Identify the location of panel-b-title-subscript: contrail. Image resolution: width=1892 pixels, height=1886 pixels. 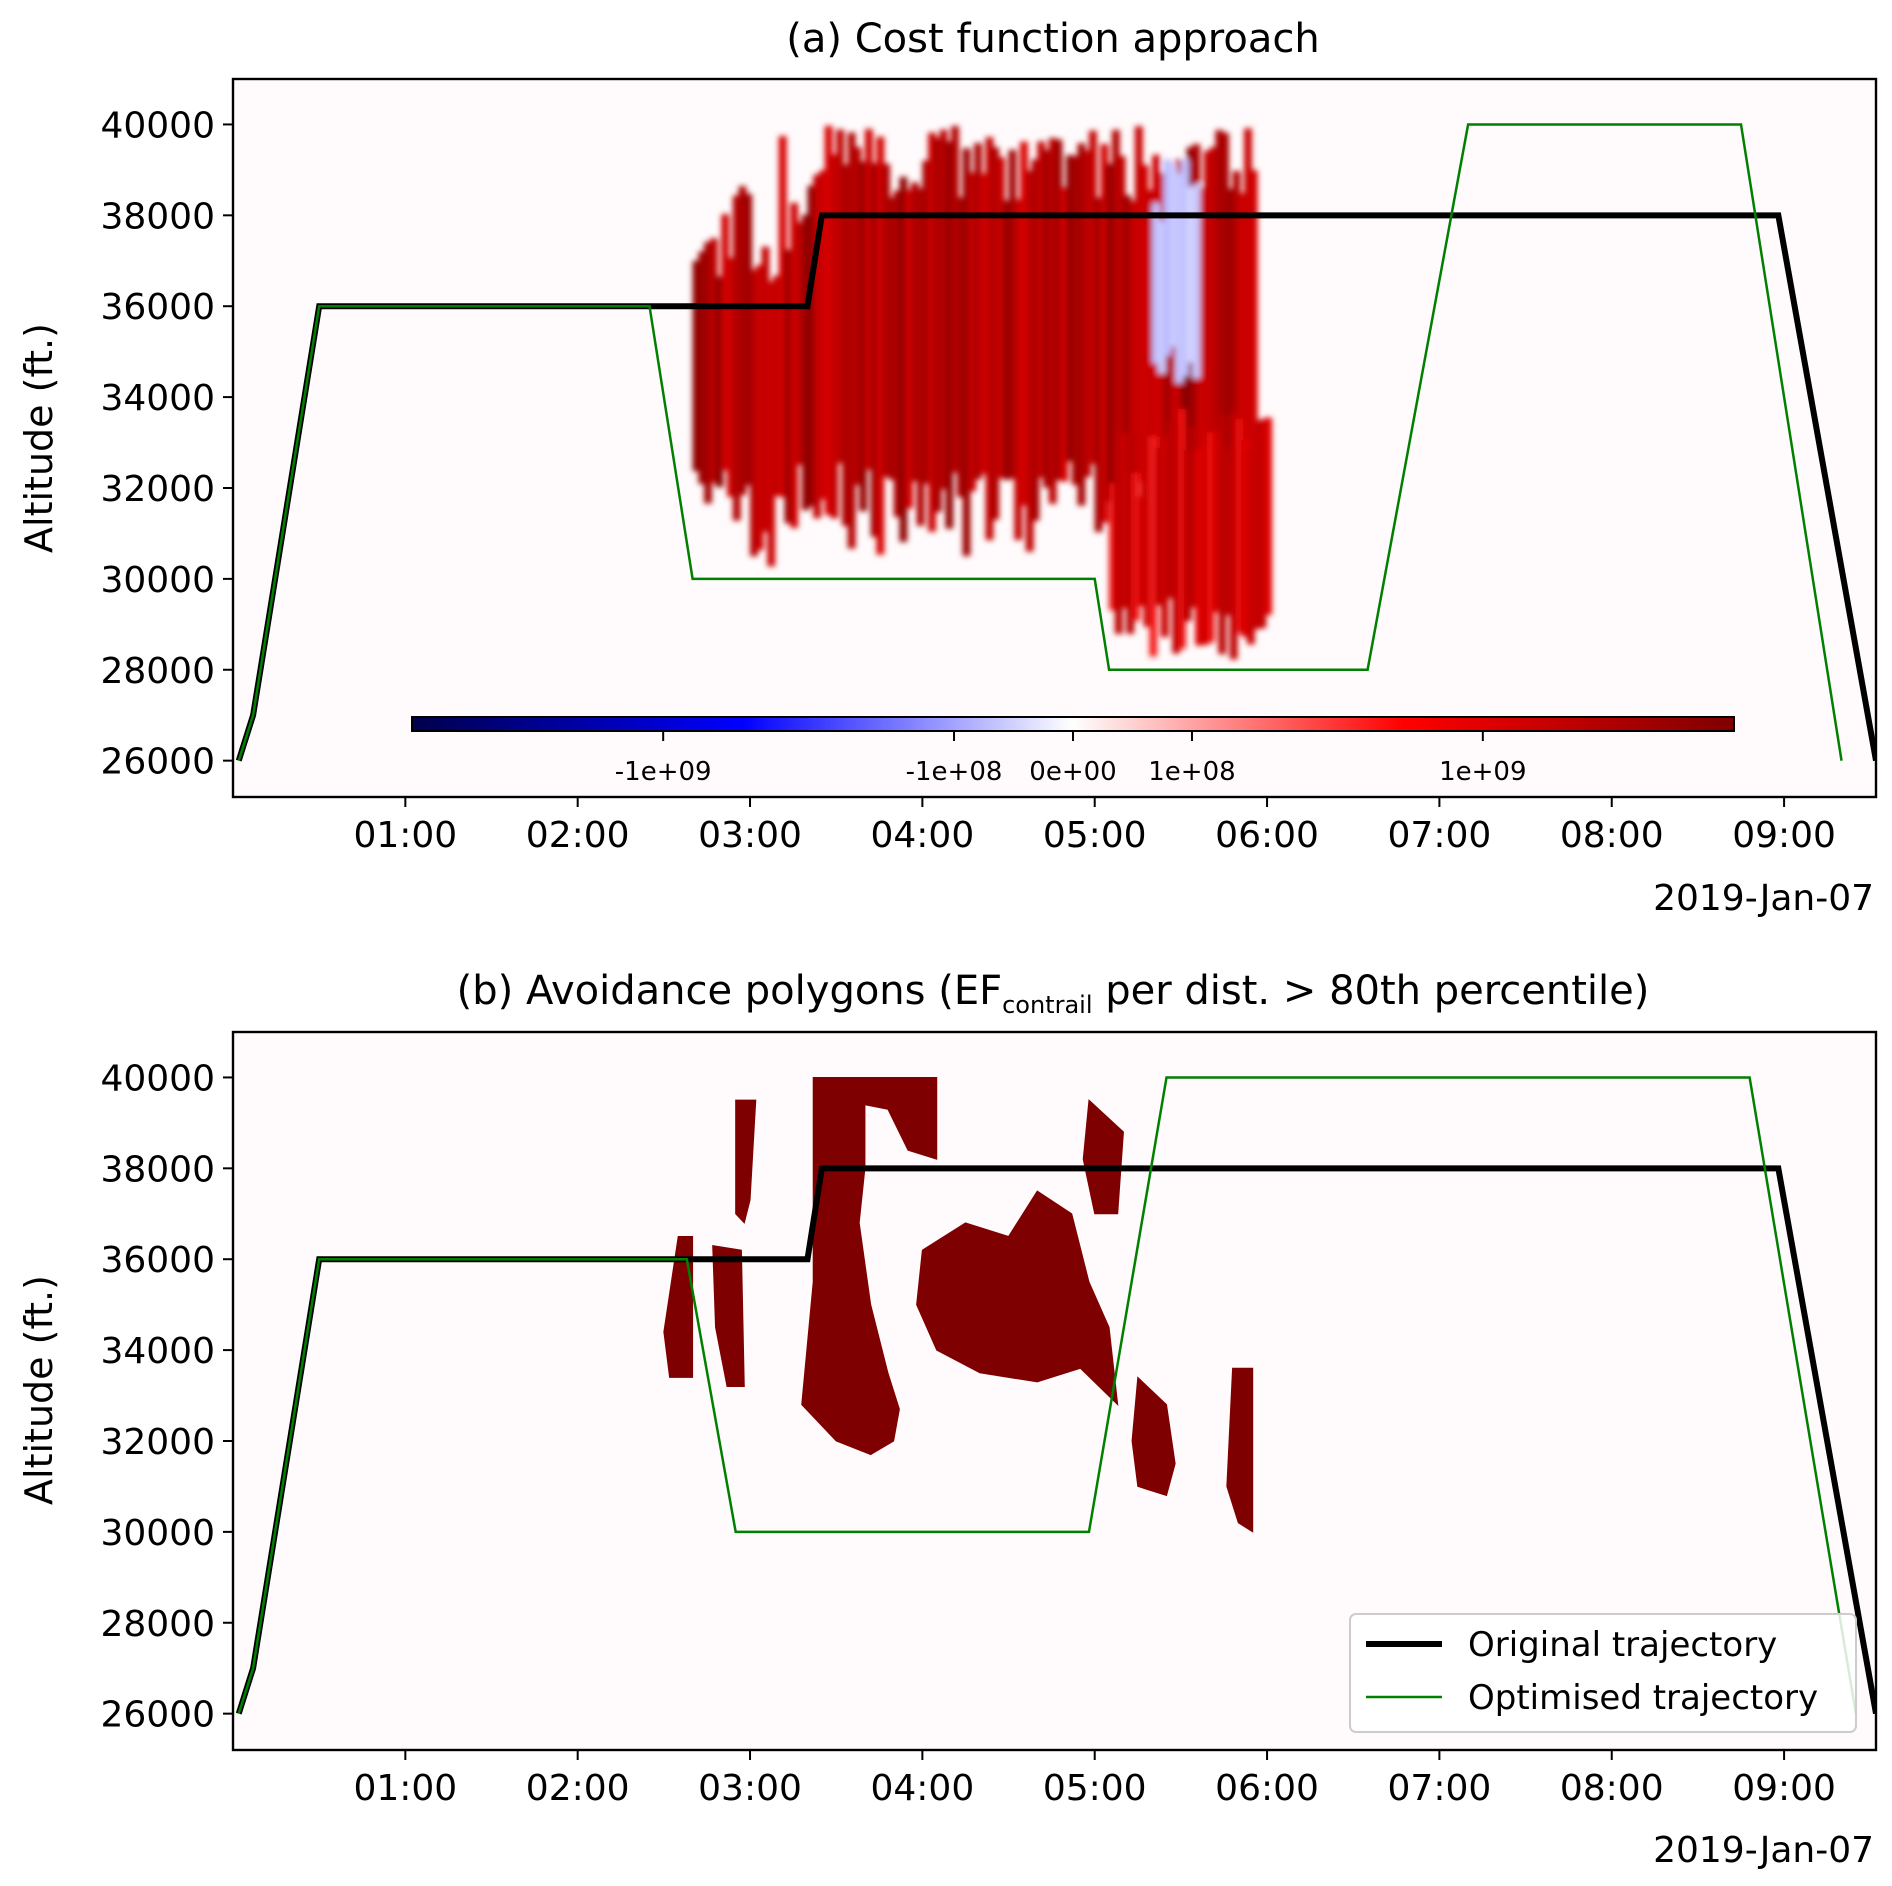
(1047, 1005).